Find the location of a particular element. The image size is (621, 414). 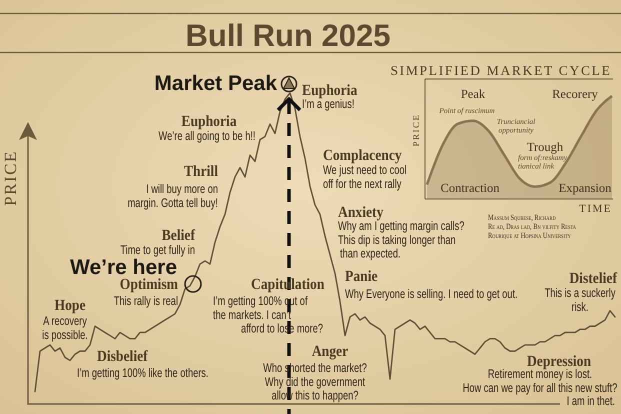

annotation: Panie is located at coordinates (361, 277).